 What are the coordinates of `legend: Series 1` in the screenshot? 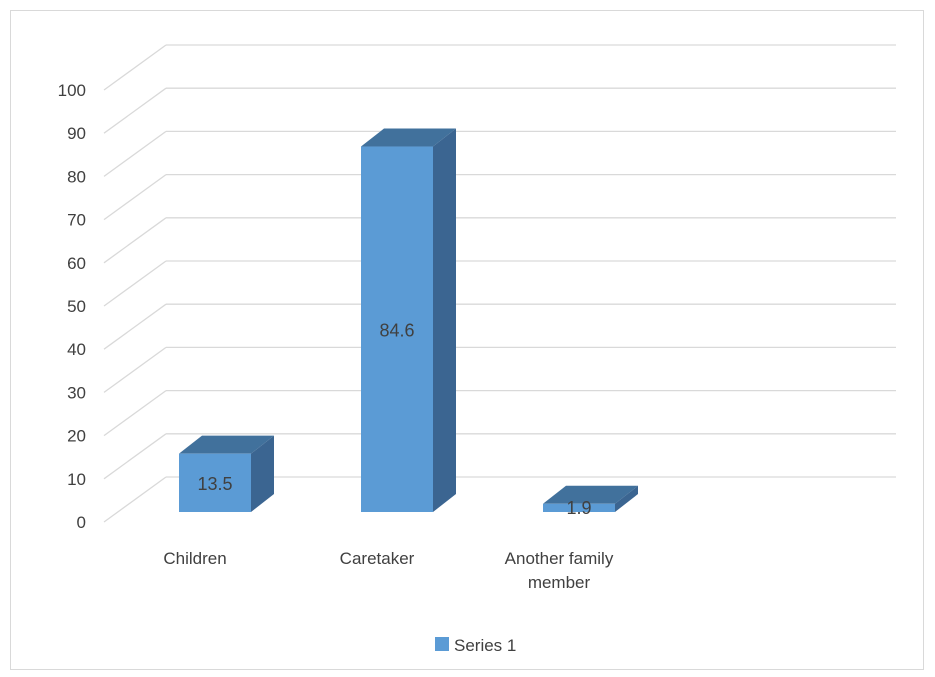 It's located at (475, 645).